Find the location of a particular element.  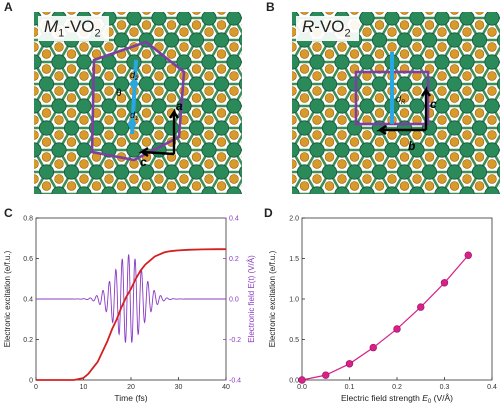

y-tick-label: 0.8 is located at coordinates (28, 219).